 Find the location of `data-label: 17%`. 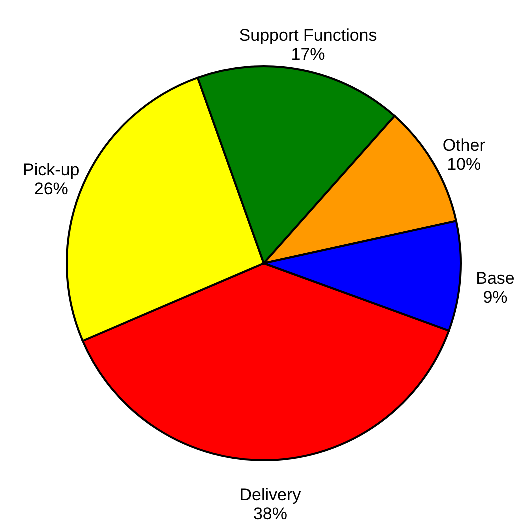

data-label: 17% is located at coordinates (308, 54).